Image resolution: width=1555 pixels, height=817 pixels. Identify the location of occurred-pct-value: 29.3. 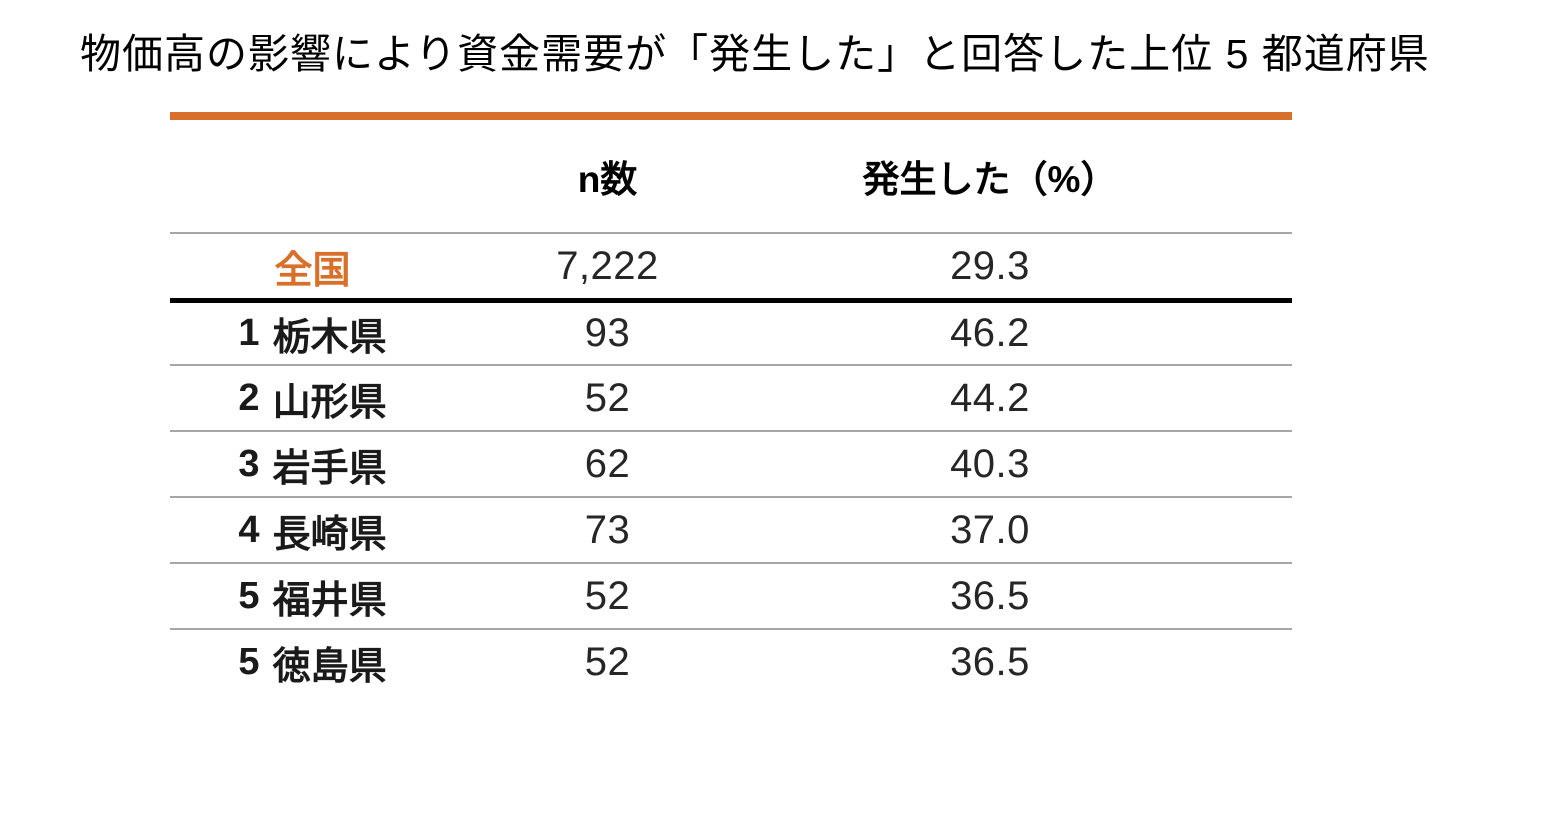
(990, 265).